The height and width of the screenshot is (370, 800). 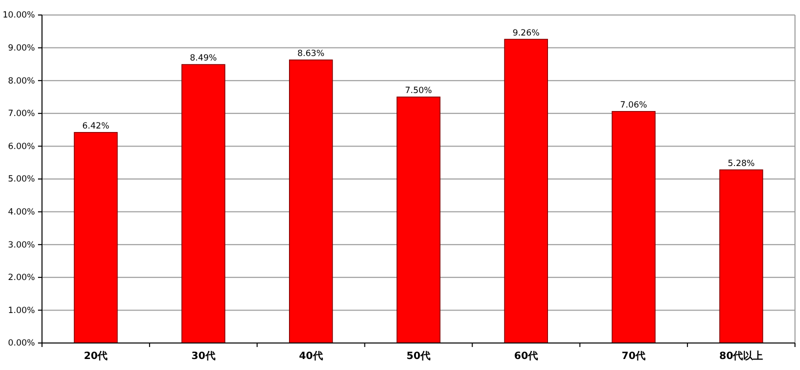 I want to click on y-tick-label: 7.00%, so click(x=21, y=114).